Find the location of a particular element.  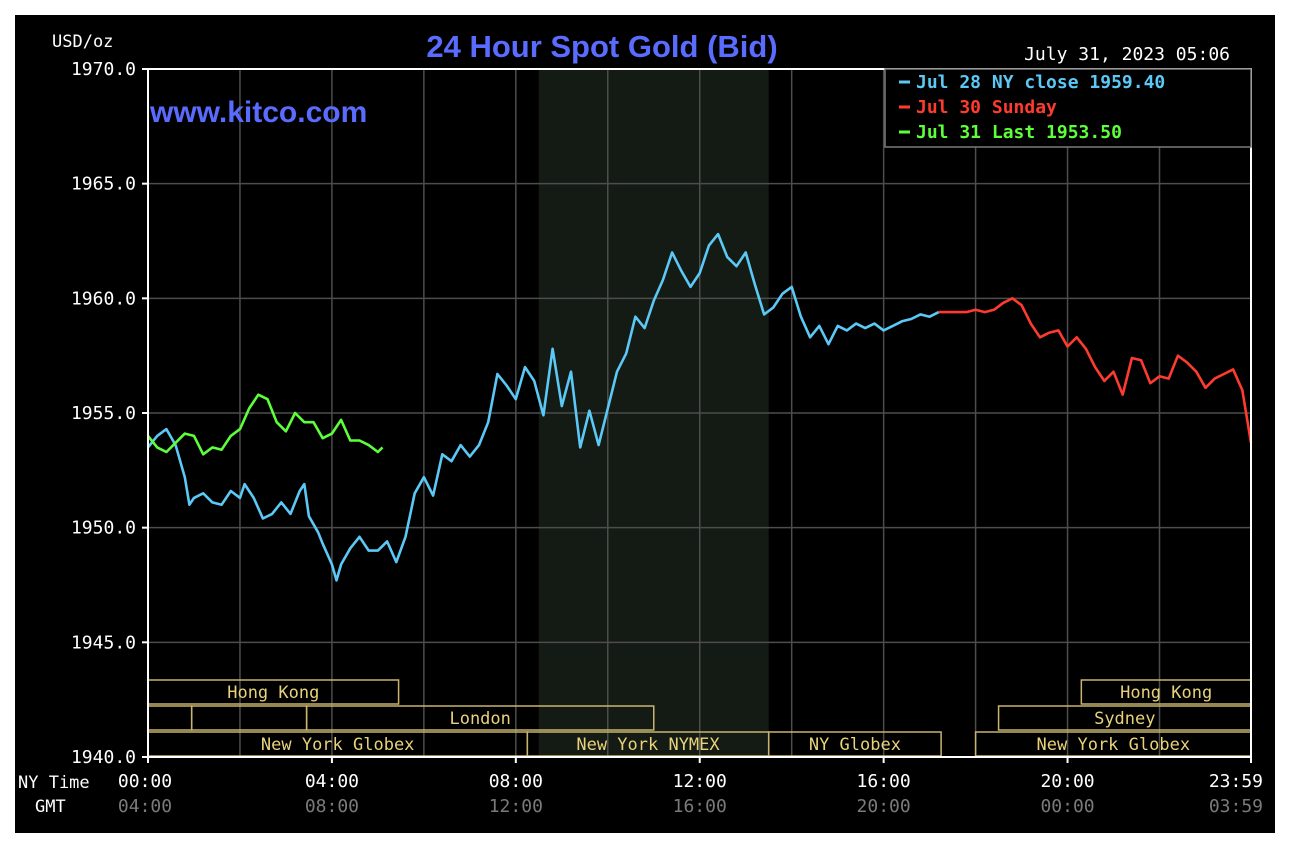

legend-item-jul31: Jul 31 Last 1953.50 is located at coordinates (1010, 132).